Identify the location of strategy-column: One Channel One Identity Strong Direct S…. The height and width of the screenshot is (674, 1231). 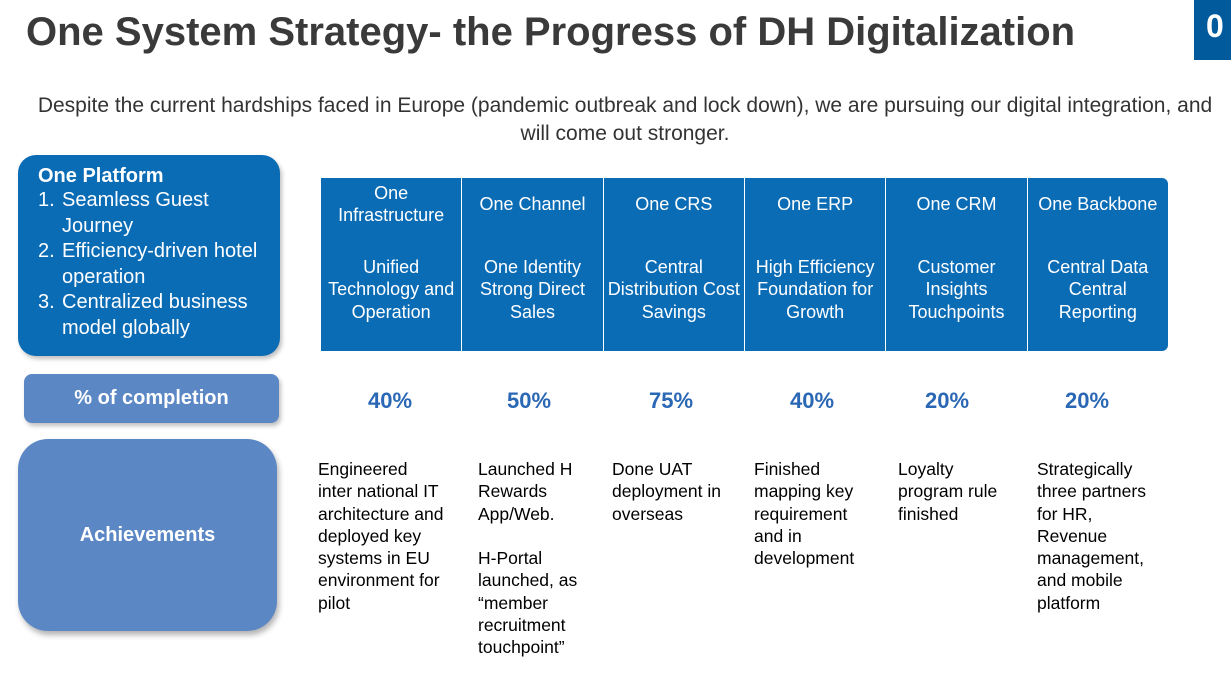
(533, 264).